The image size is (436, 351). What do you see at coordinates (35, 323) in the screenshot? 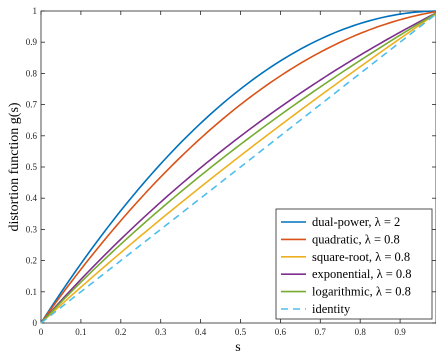
I see `y-tick-label: 0` at bounding box center [35, 323].